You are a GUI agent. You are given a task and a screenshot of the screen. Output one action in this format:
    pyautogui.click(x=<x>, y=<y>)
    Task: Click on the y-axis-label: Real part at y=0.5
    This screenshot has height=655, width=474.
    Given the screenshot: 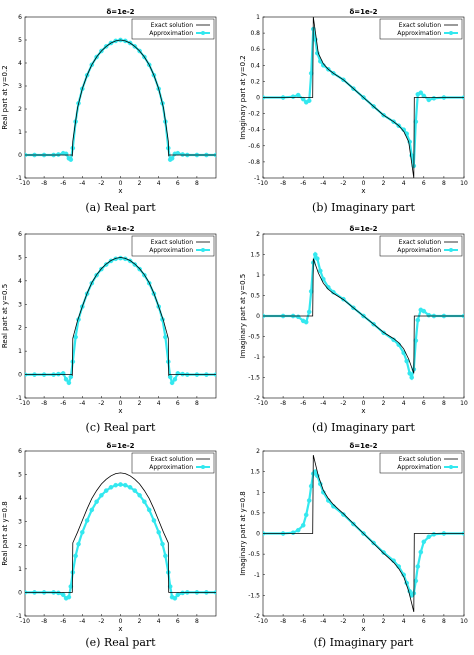 What is the action you would take?
    pyautogui.click(x=5, y=316)
    